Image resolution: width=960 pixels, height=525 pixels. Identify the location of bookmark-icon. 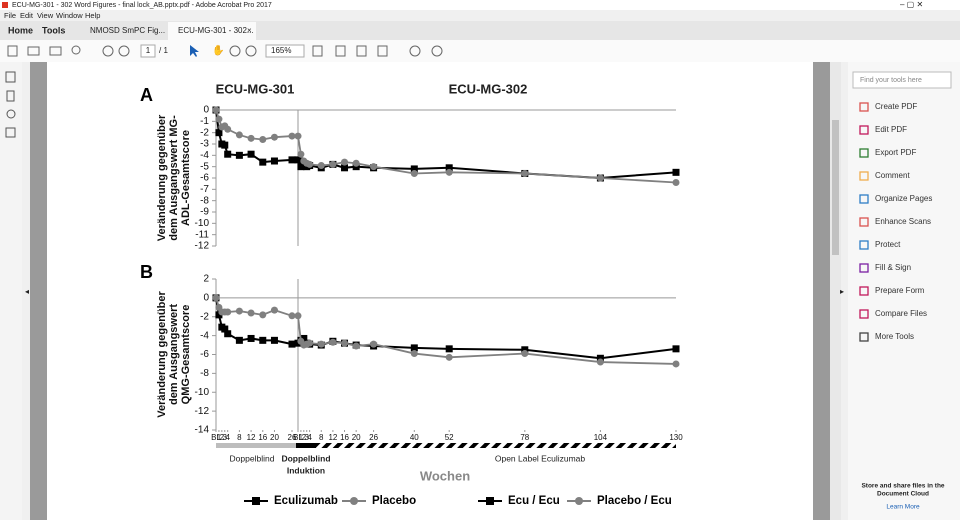
(10, 96).